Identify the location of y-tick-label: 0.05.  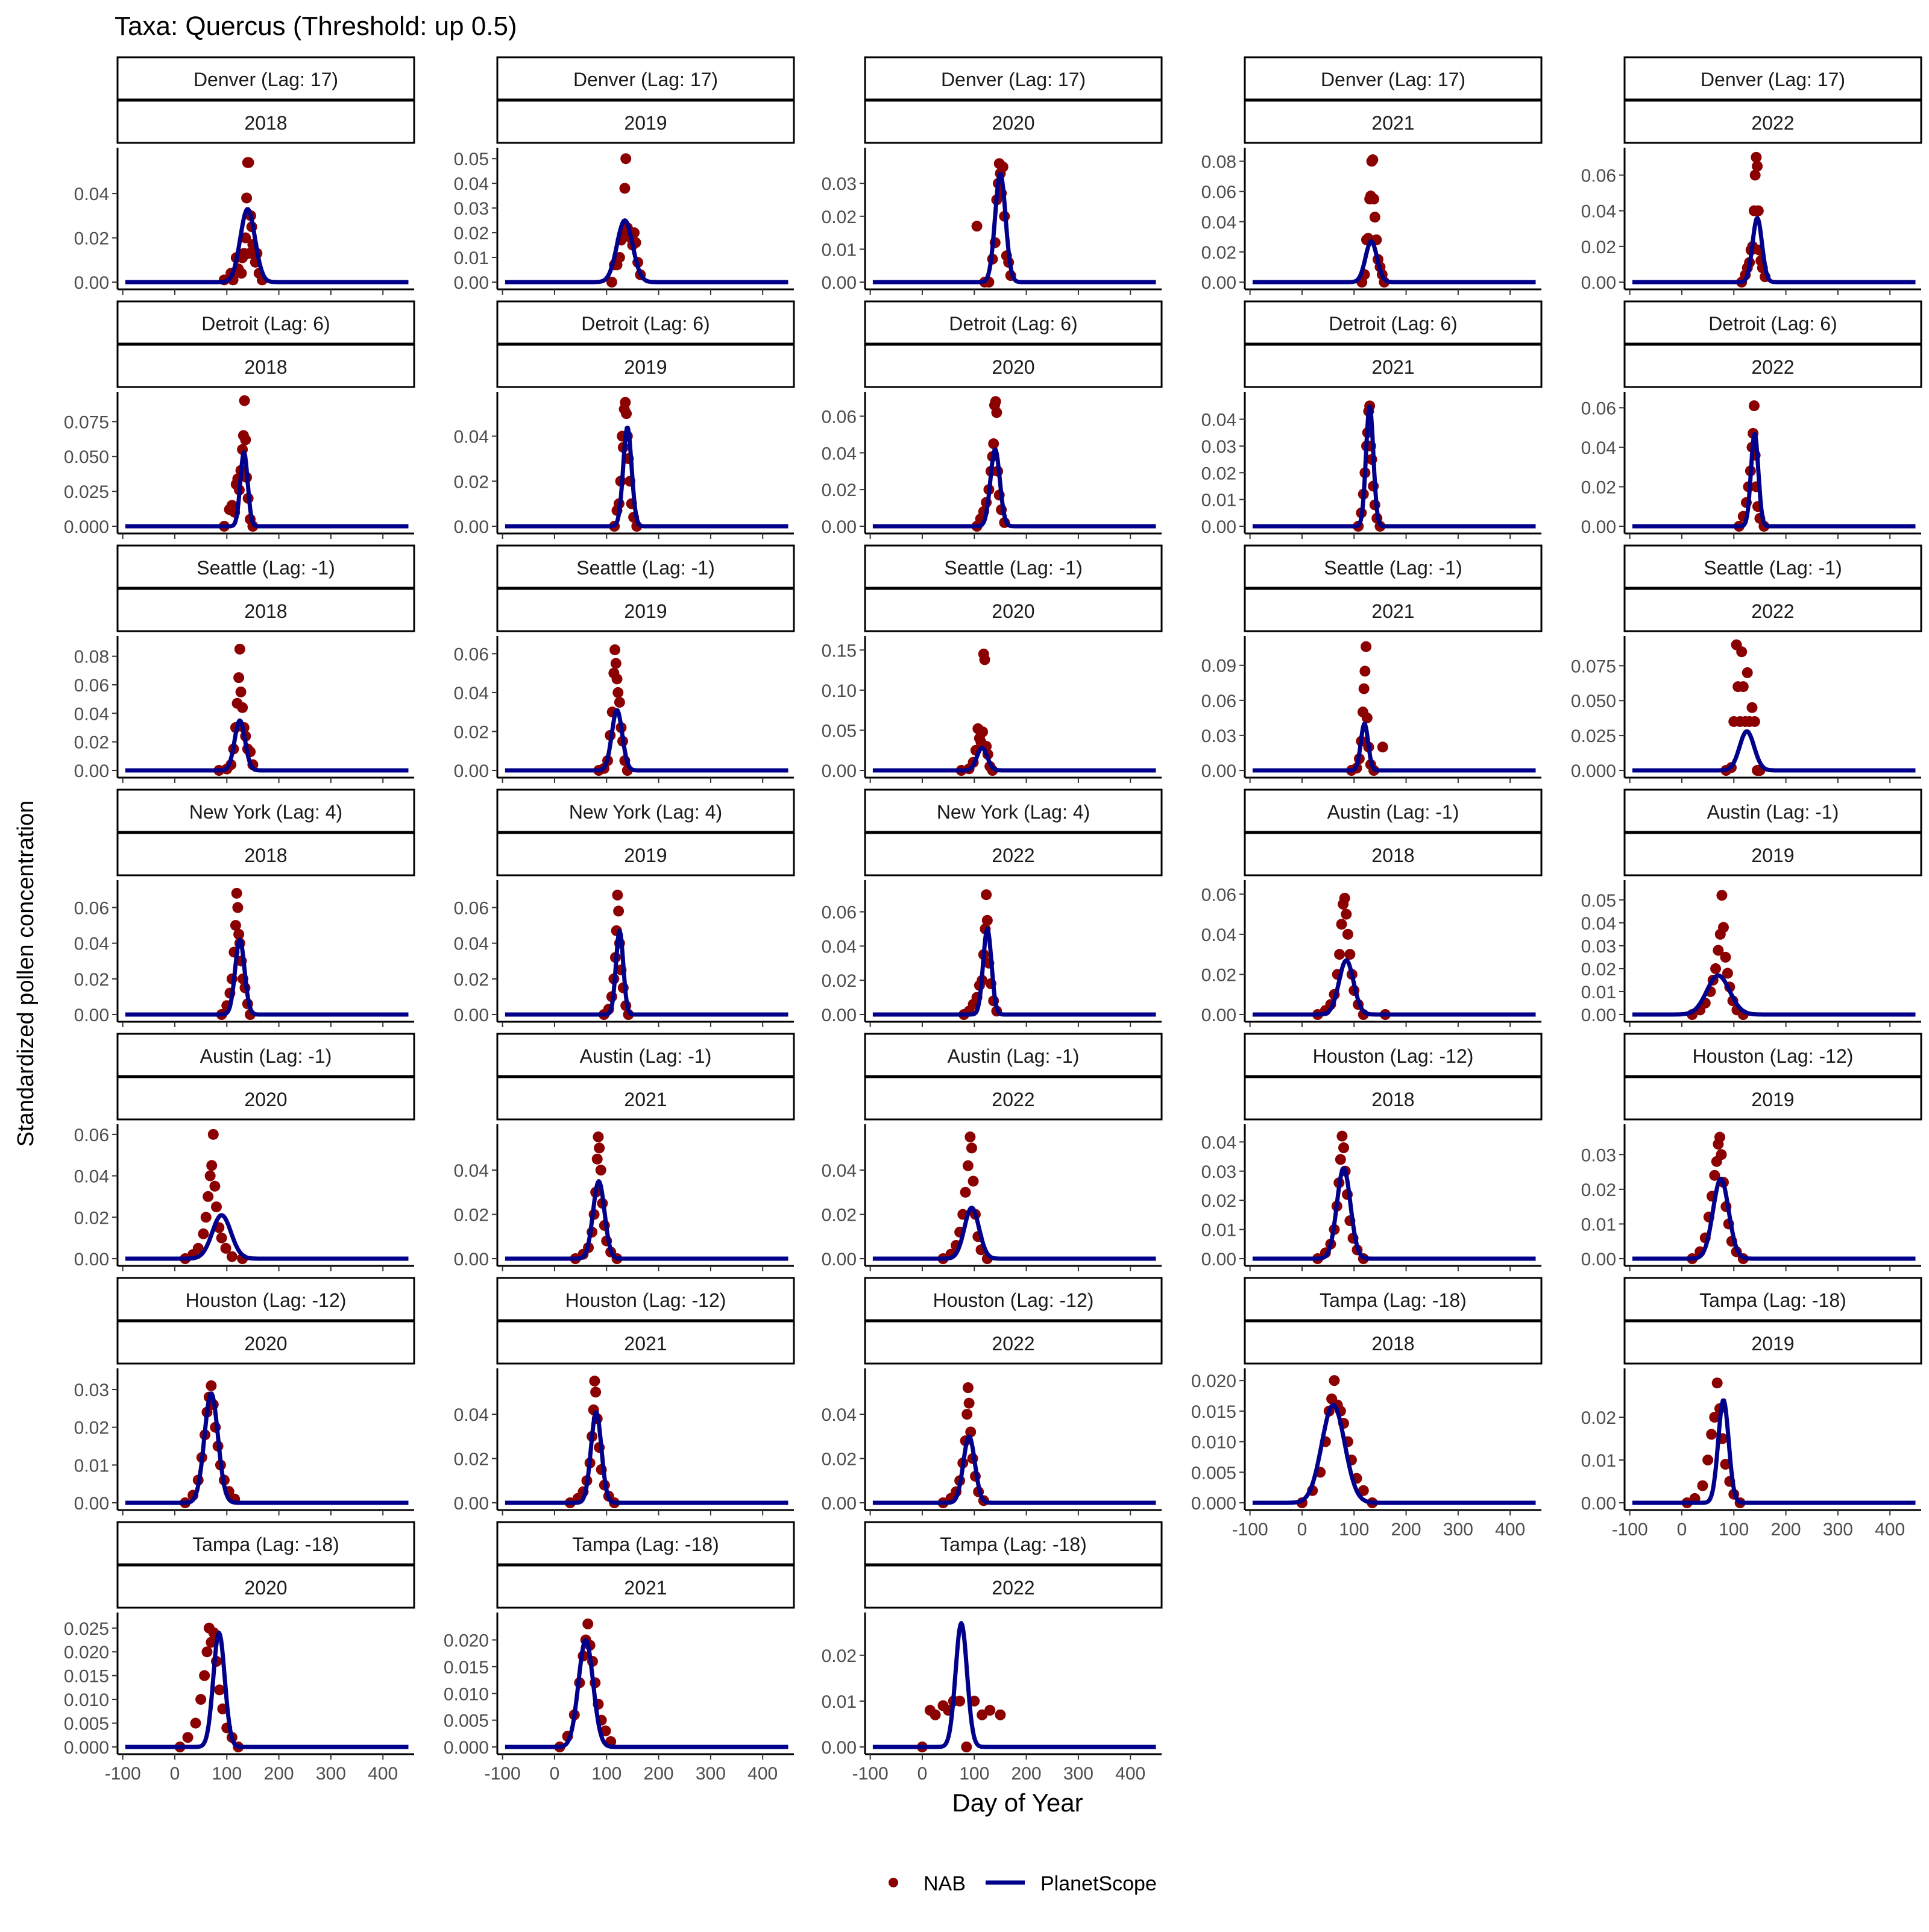
(471, 159).